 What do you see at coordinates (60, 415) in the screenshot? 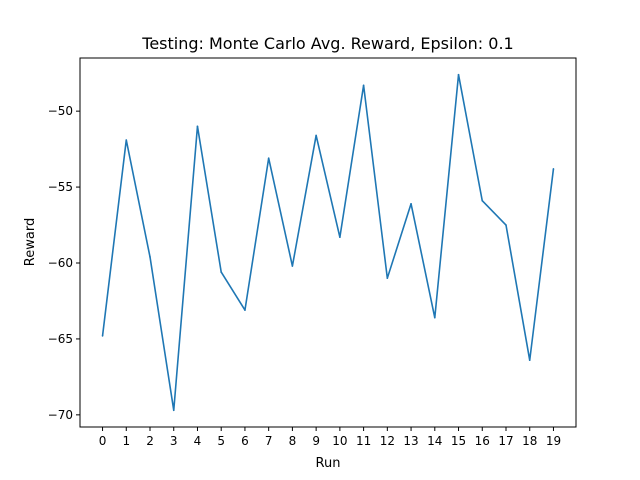
I see `y-tick-label: −70` at bounding box center [60, 415].